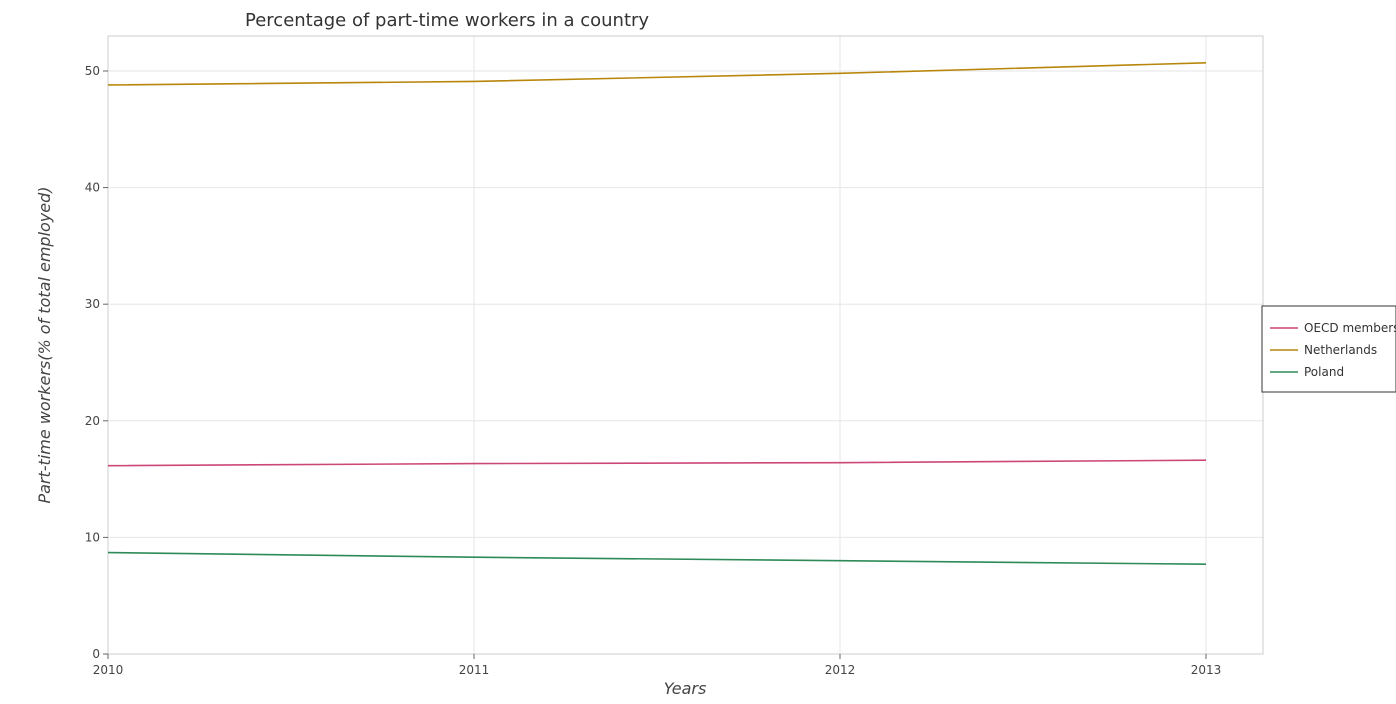 This screenshot has height=704, width=1396. Describe the element at coordinates (1340, 350) in the screenshot. I see `legend-label: Netherlands` at that location.